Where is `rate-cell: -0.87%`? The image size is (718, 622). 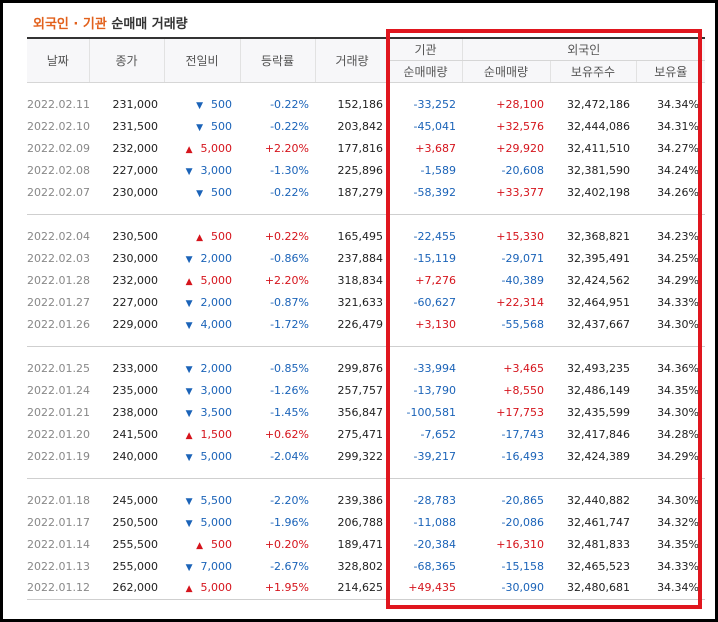 rate-cell: -0.87% is located at coordinates (289, 302).